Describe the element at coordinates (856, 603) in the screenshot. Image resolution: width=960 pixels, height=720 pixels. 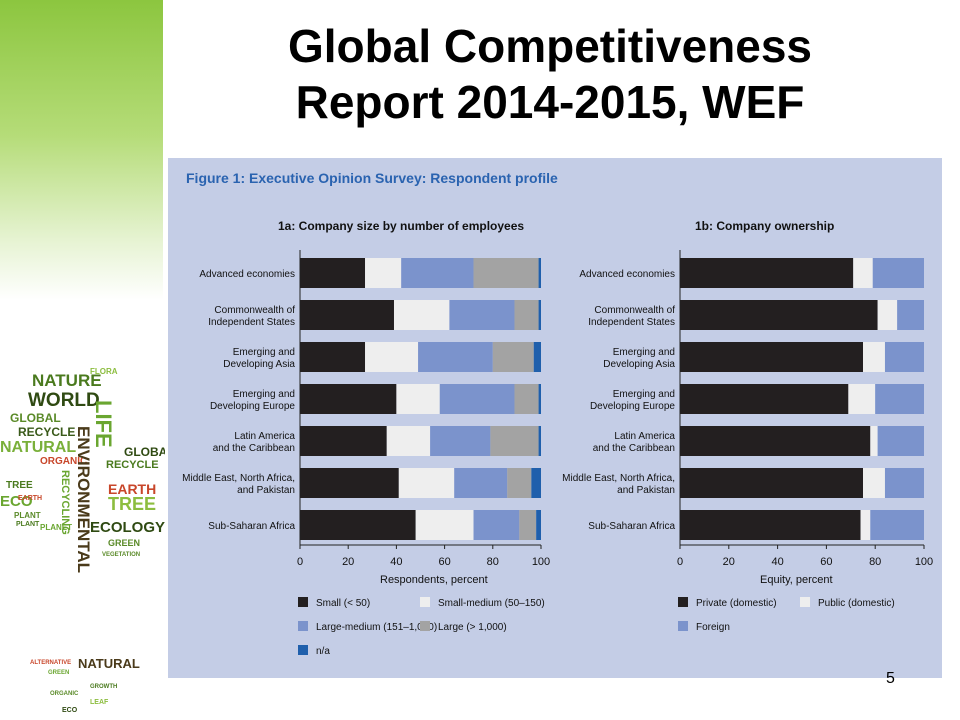
I see `legend-label: Public (domestic)` at that location.